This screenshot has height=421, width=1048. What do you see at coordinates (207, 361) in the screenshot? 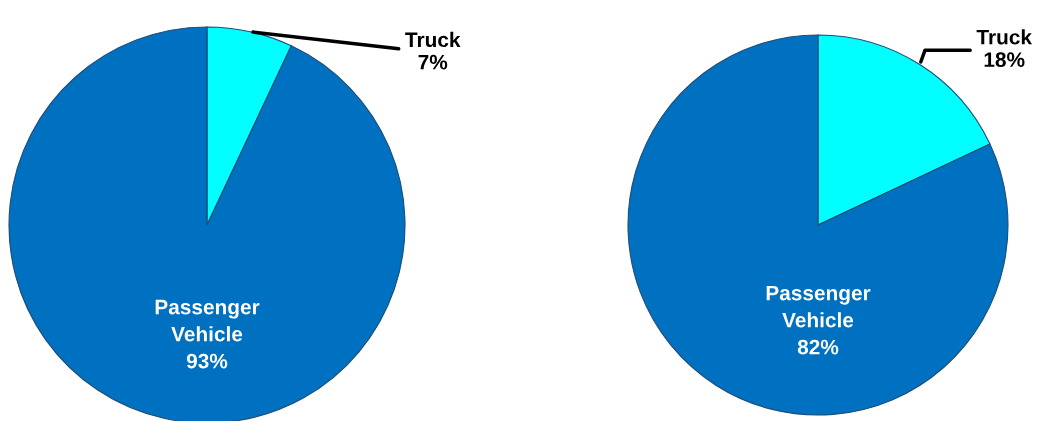
I see `data-label: 93%` at bounding box center [207, 361].